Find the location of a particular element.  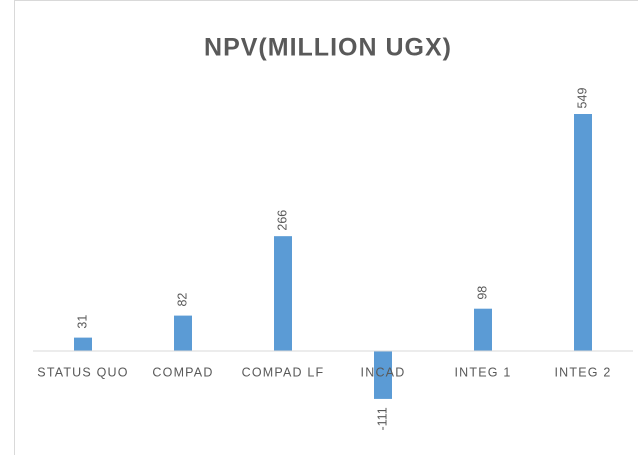

data-label: 82 is located at coordinates (182, 300).